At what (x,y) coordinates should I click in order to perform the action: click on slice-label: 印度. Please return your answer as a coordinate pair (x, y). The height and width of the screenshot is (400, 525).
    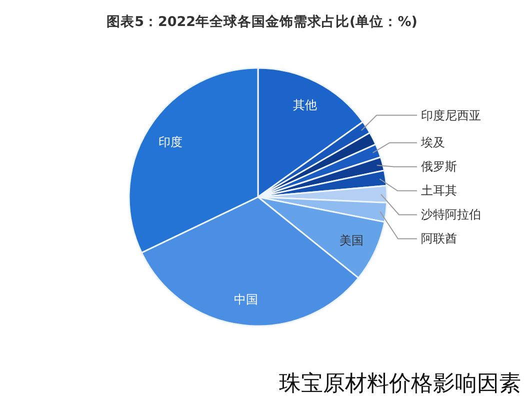
    Looking at the image, I should click on (170, 141).